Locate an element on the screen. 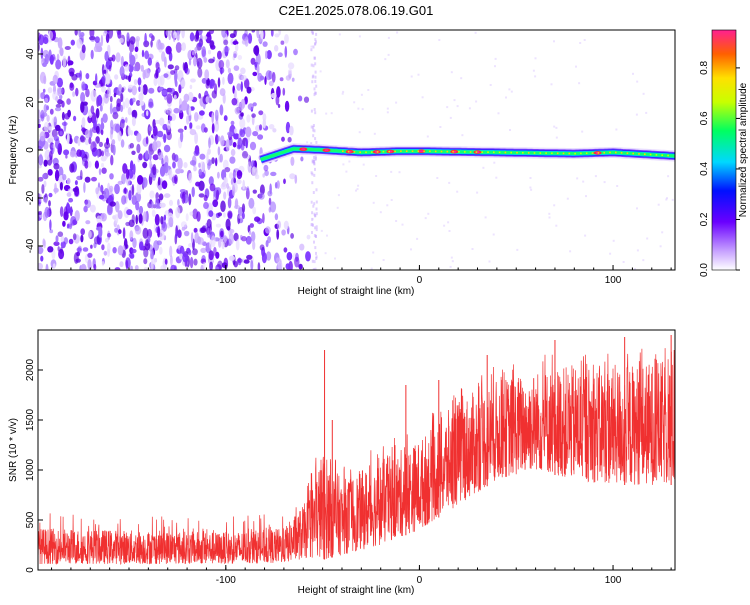 The height and width of the screenshot is (605, 750). colorbar-tick-label: 0.8 is located at coordinates (704, 68).